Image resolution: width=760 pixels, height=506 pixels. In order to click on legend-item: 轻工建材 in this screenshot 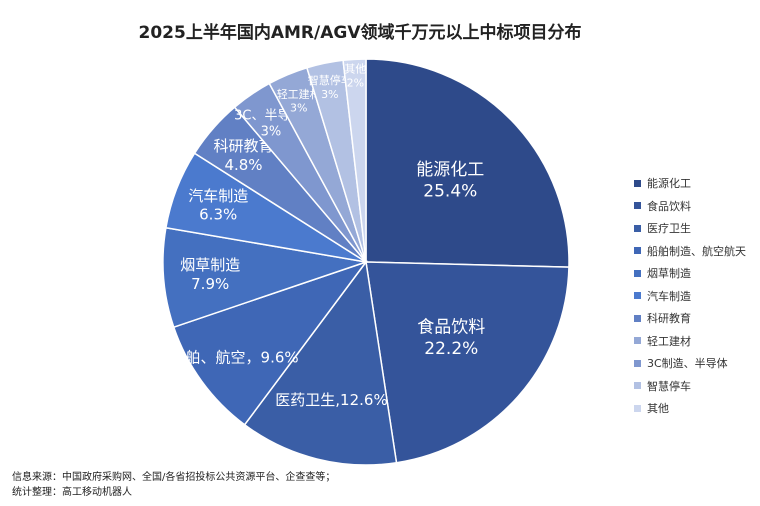, I will do `click(690, 341)`.